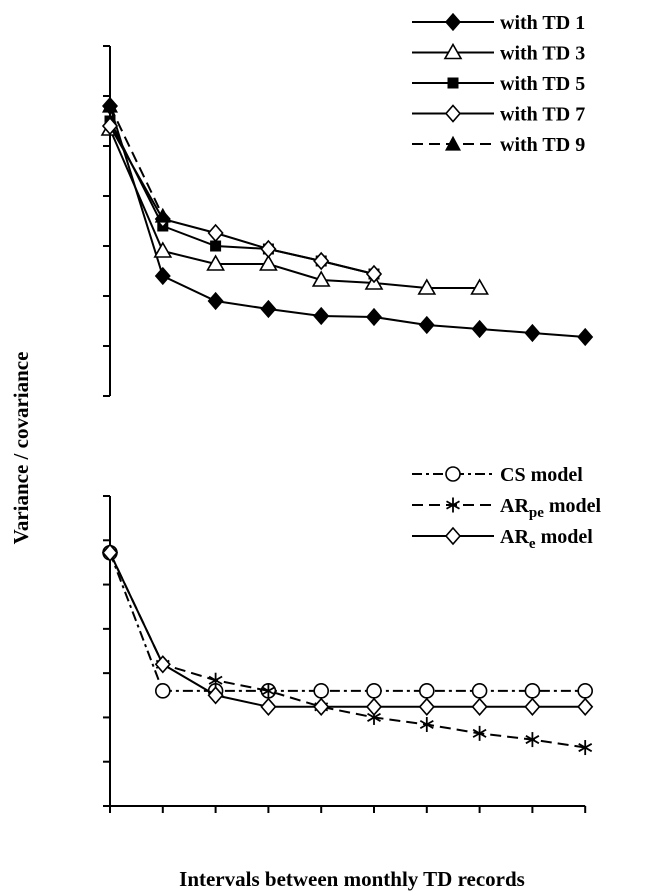 The image size is (672, 894). I want to click on legend-label: with TD 1, so click(542, 23).